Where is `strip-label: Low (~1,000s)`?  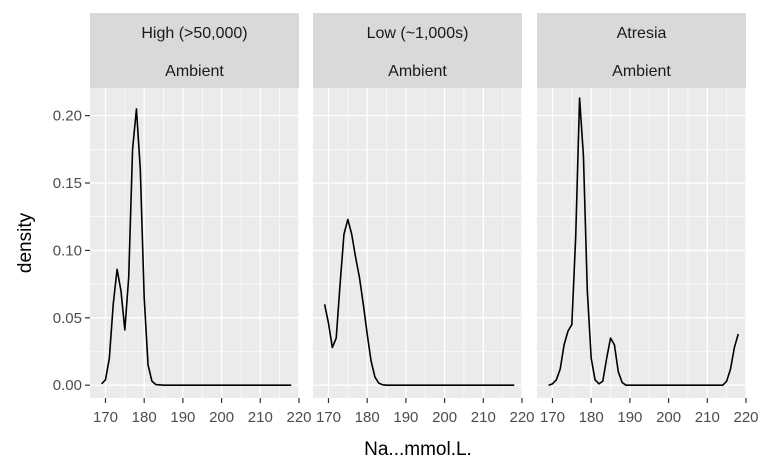
strip-label: Low (~1,000s) is located at coordinates (418, 33).